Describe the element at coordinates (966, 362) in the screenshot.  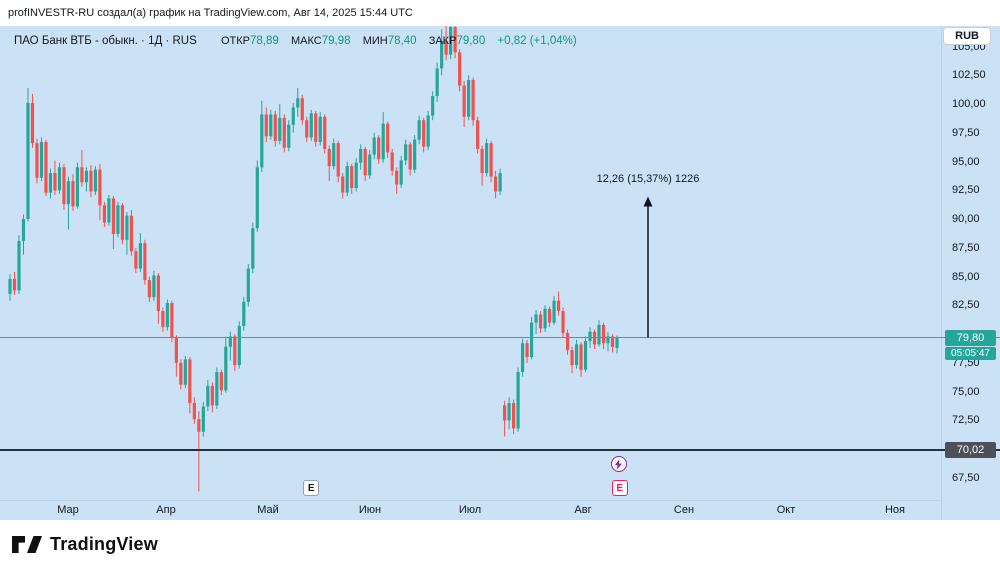
I see `price-tick-label: 77,50` at that location.